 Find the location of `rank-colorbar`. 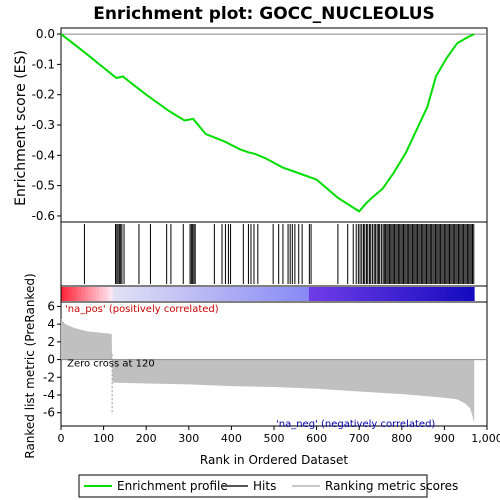

rank-colorbar is located at coordinates (268, 294).